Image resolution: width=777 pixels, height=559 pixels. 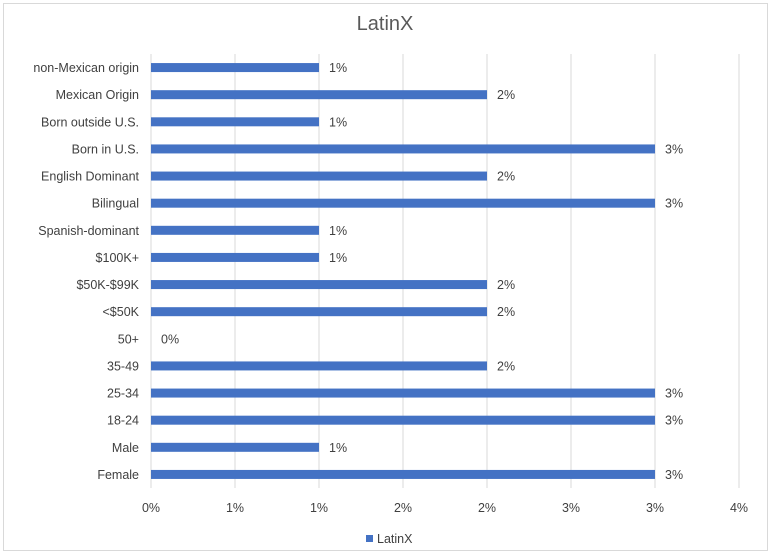 I want to click on x-tick-label: 0%, so click(x=151, y=508).